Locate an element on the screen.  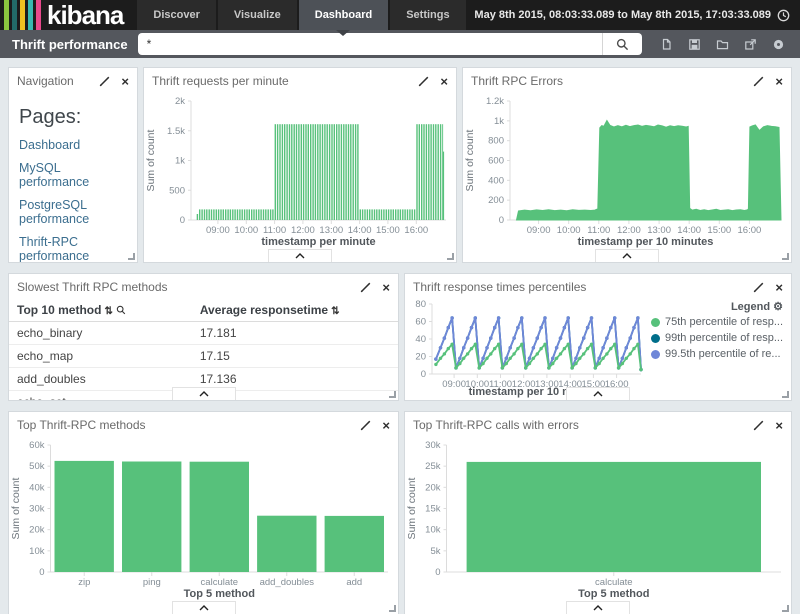
main-nav-tabs: Discover Visualize Dashboard Settings is located at coordinates (302, 18).